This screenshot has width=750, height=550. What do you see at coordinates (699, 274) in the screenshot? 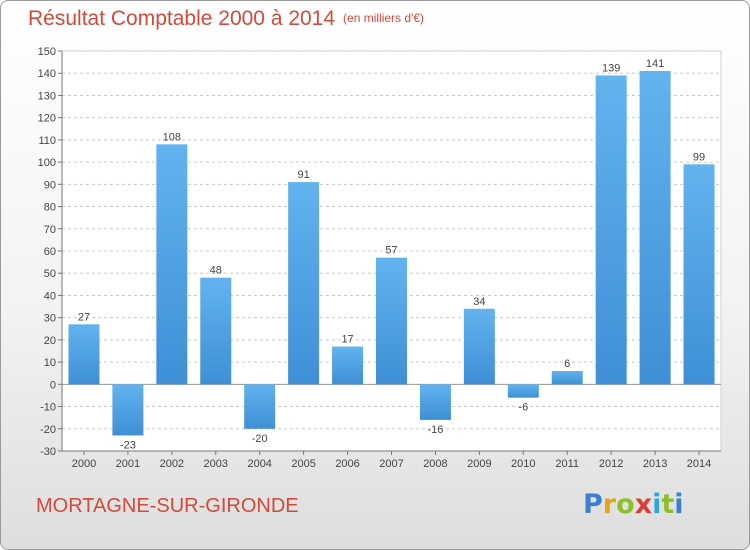
I see `bar-2014` at bounding box center [699, 274].